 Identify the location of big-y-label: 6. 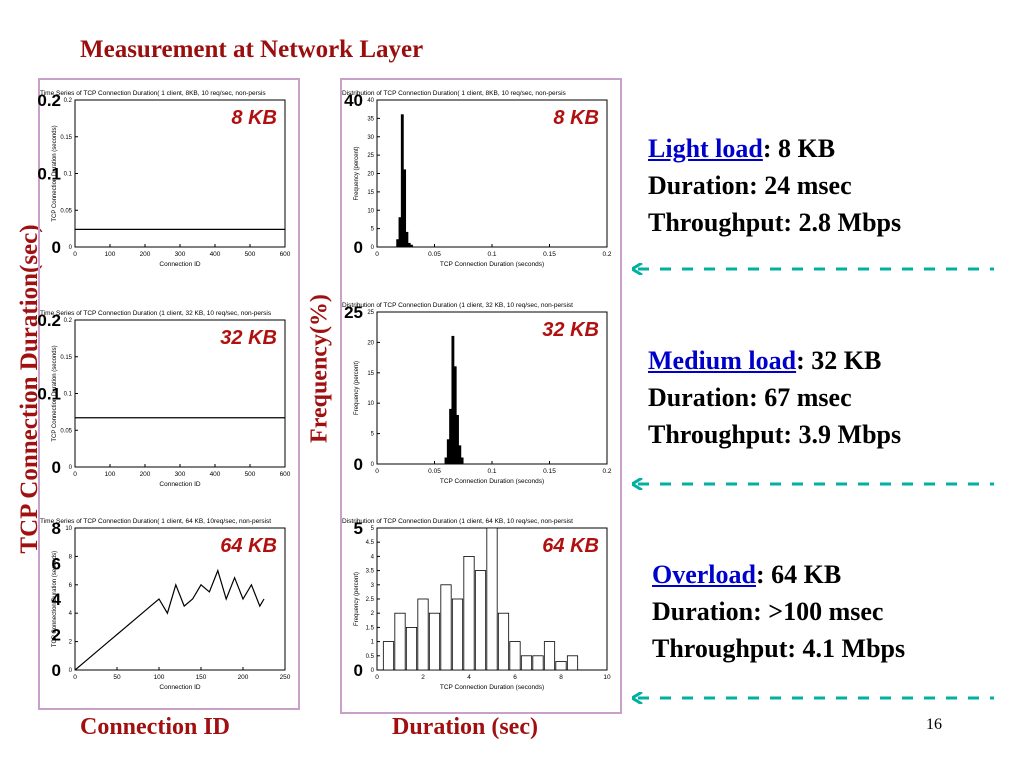
(56, 564).